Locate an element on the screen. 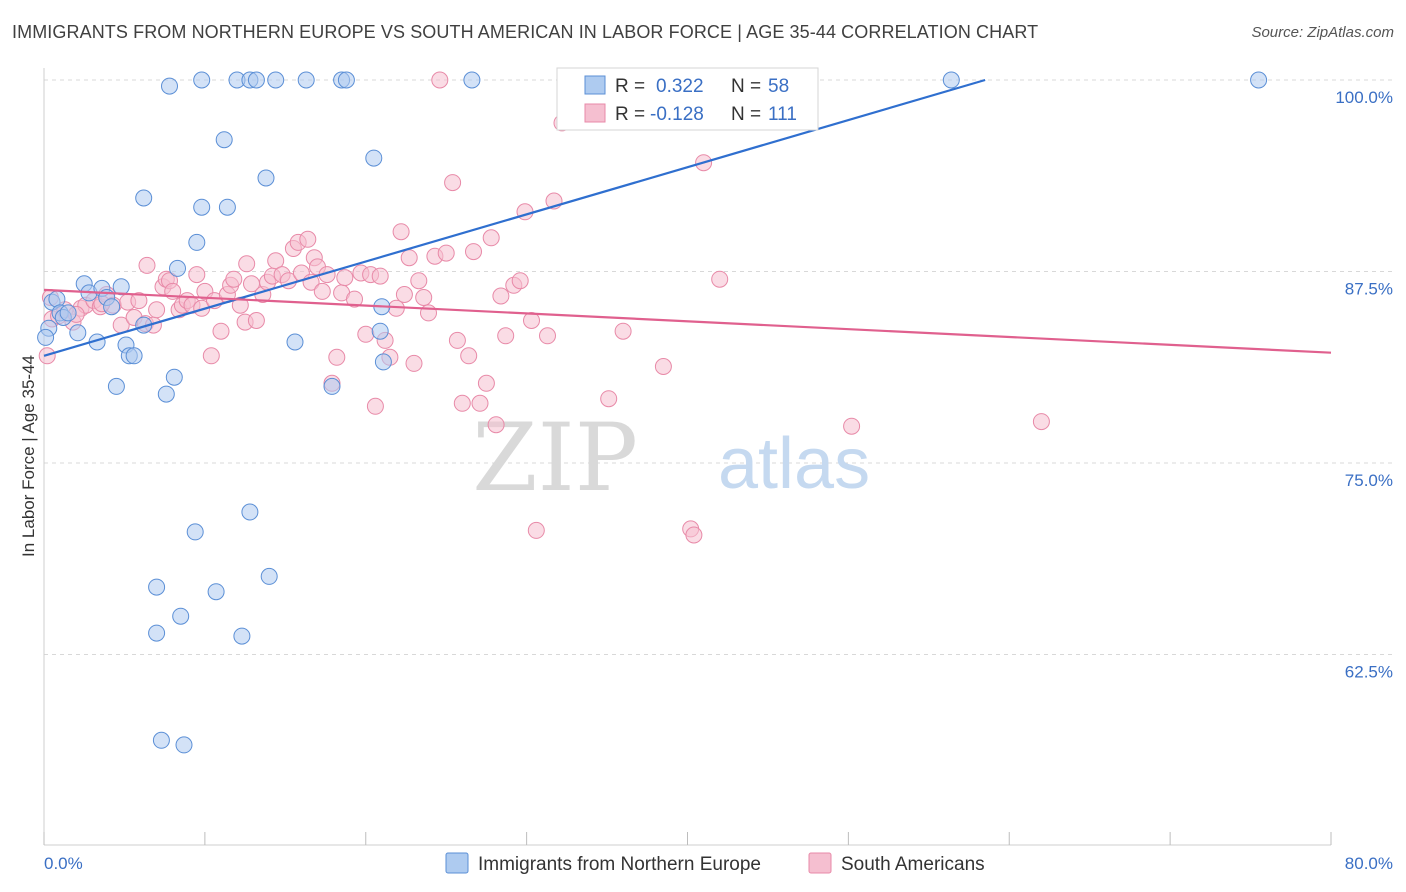  trend-line-south-americans is located at coordinates (687, 321).